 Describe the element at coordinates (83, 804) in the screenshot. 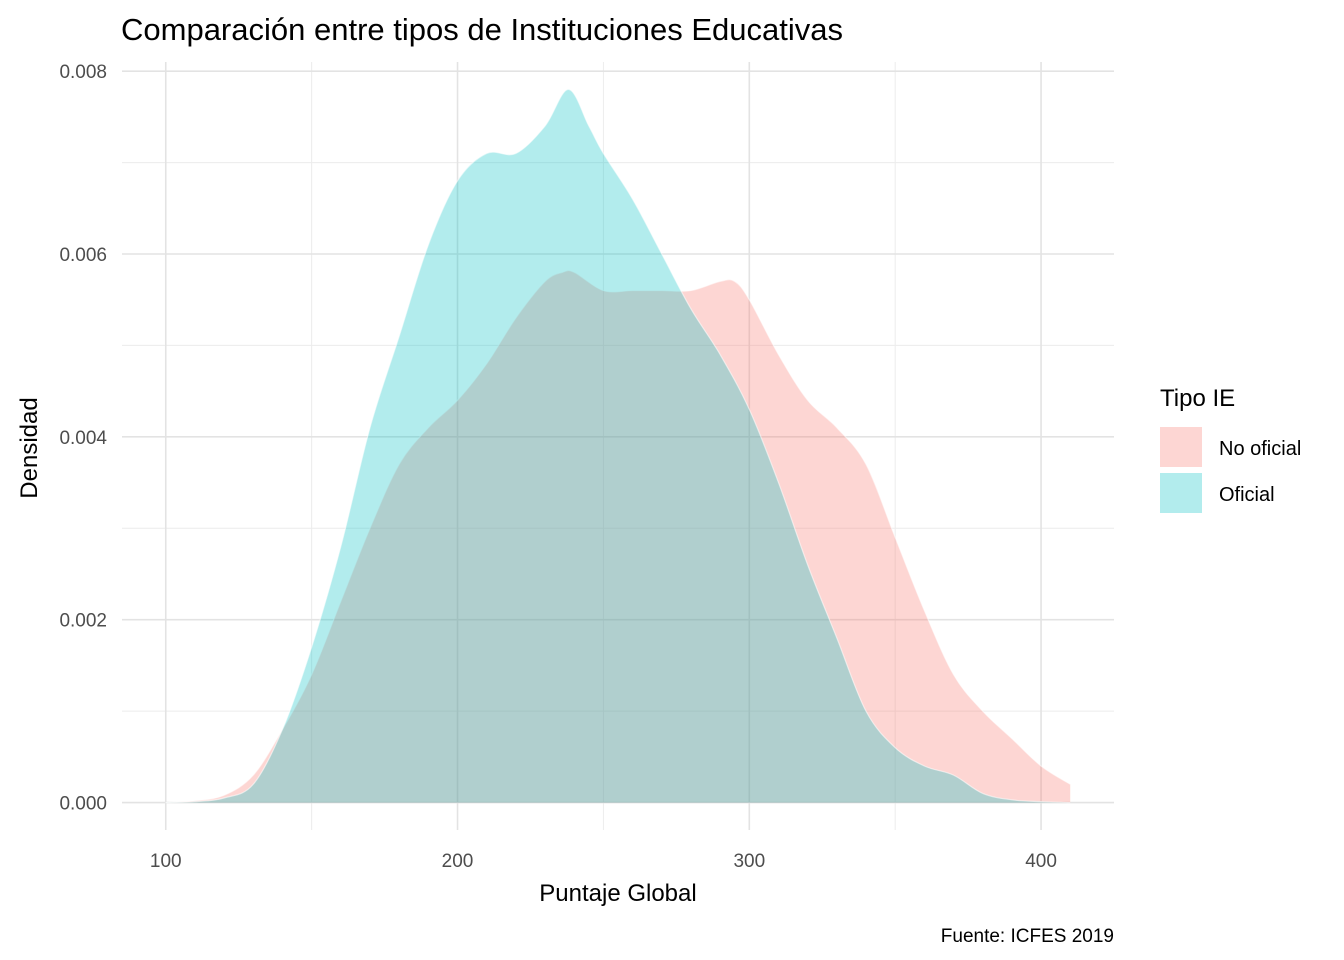

I see `y-tick-label: 0.000` at that location.